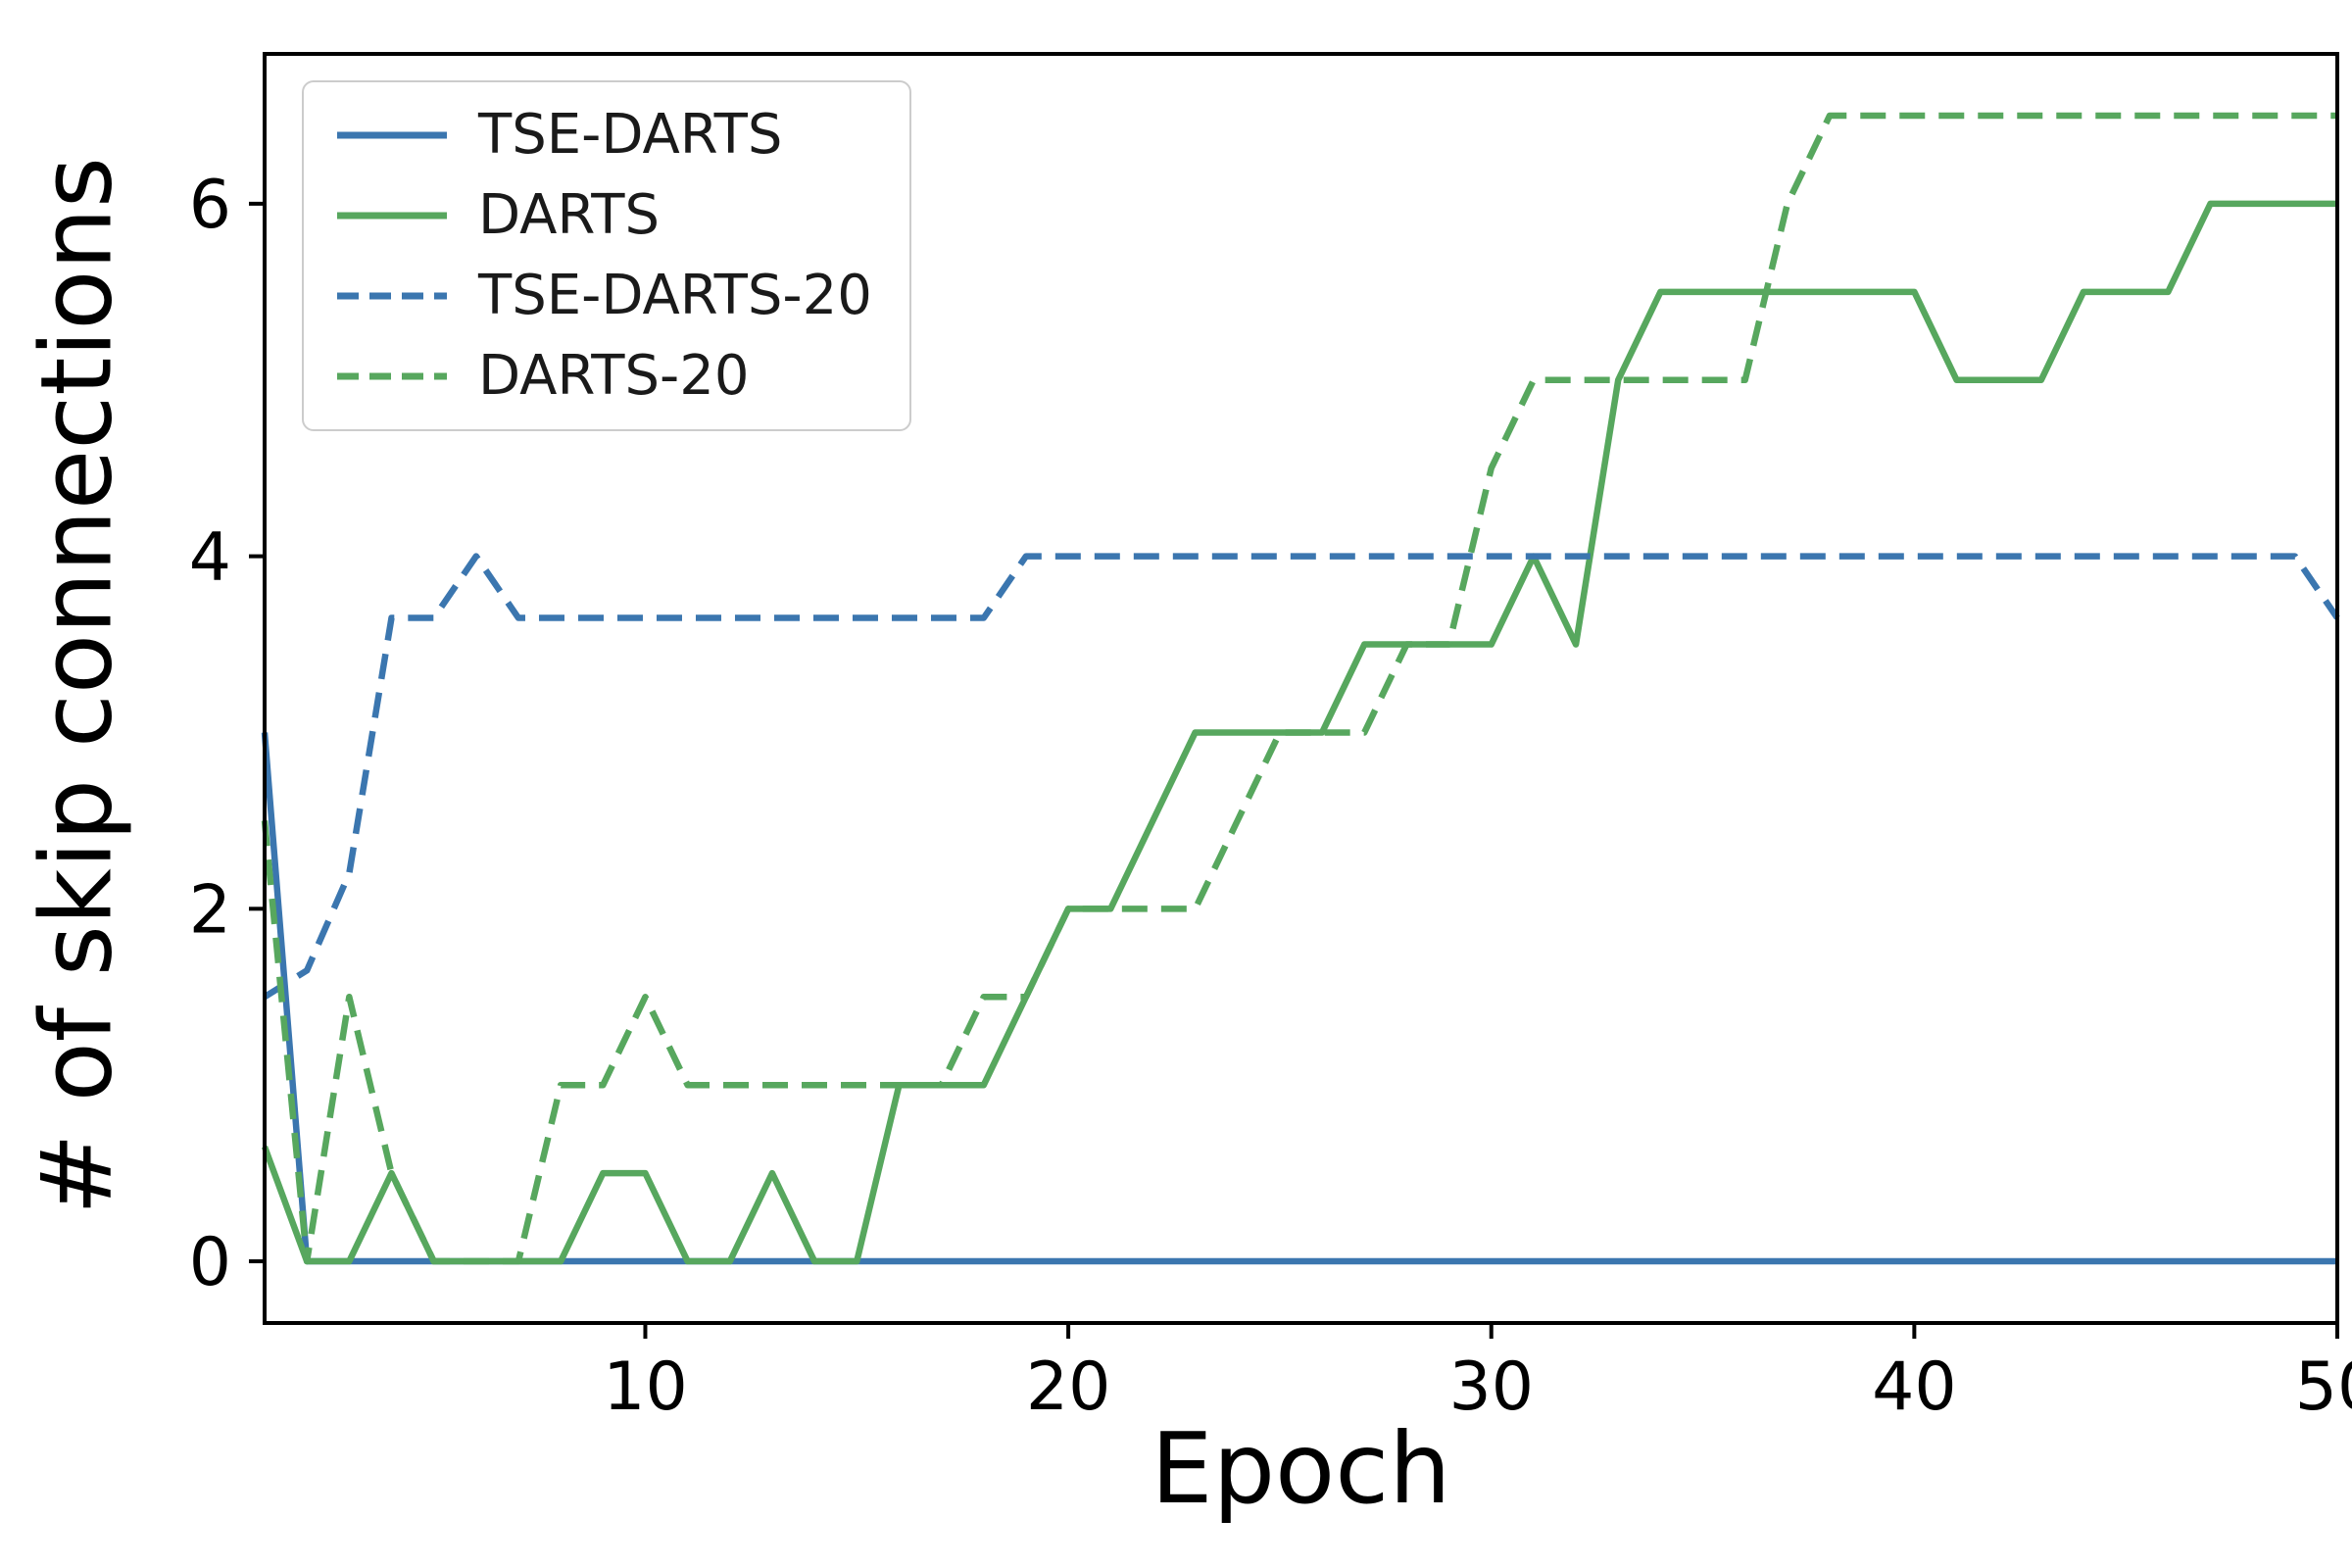  What do you see at coordinates (210, 1262) in the screenshot?
I see `y-tick-label: 0` at bounding box center [210, 1262].